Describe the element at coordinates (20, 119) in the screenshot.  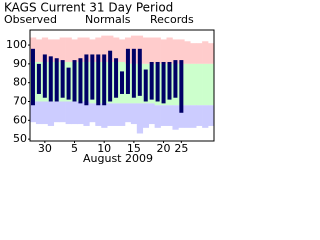
I see `y-tick-label: 60` at that location.